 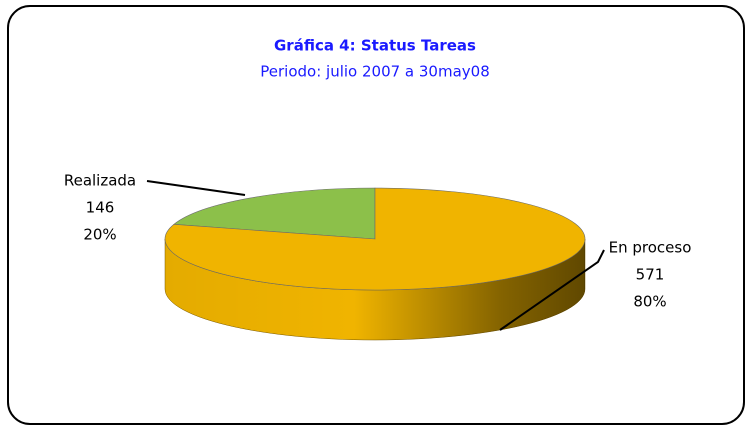 I want to click on data-label-value: 571, so click(x=650, y=275).